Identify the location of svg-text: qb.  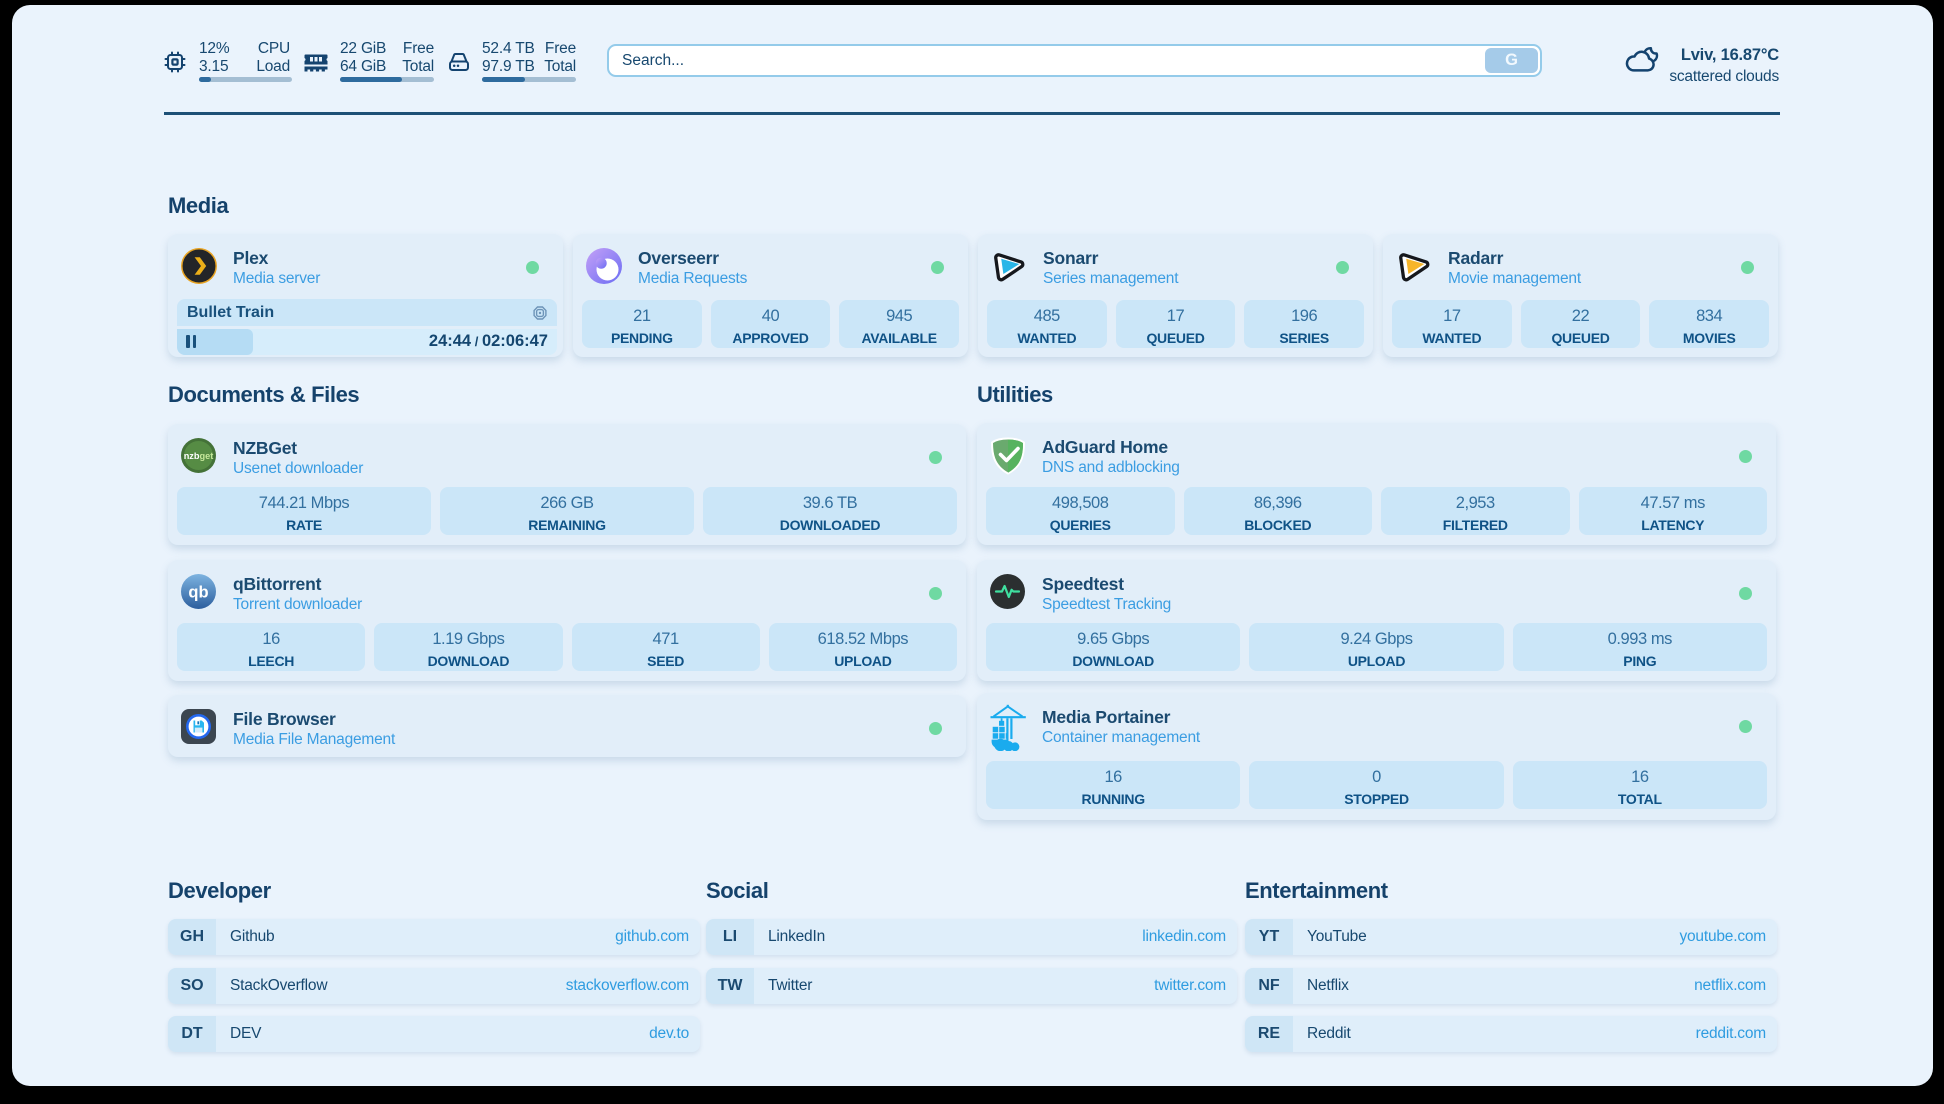
(198, 593).